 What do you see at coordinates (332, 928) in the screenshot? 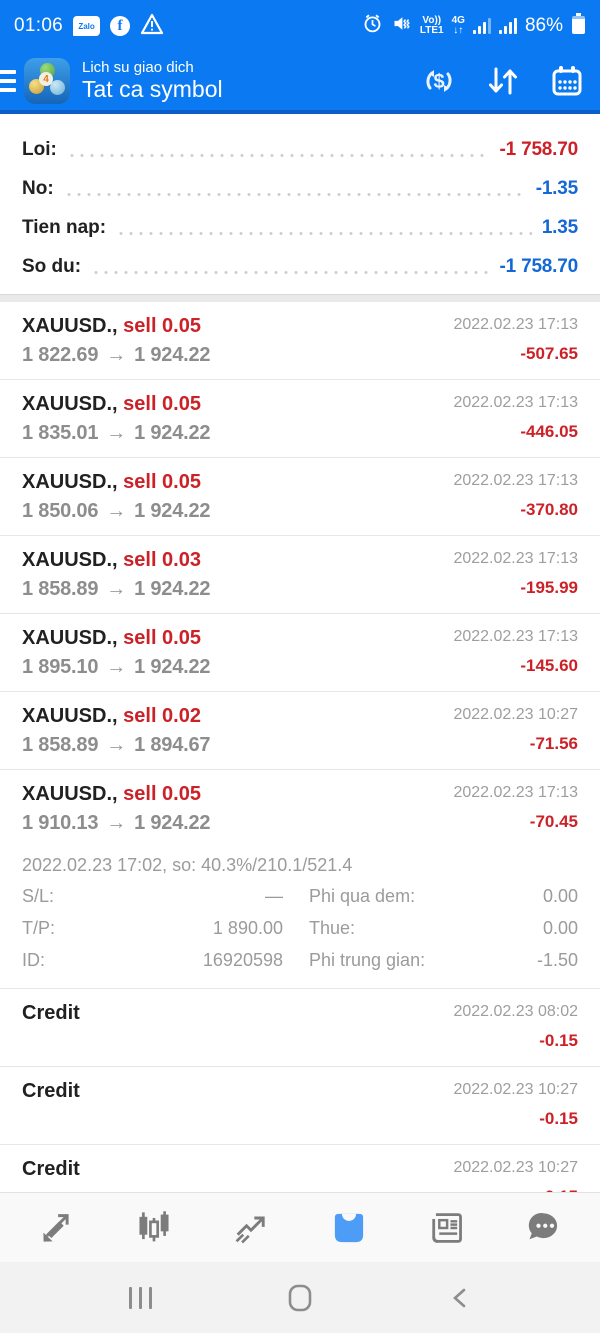
I see `tax-label: Thue:` at bounding box center [332, 928].